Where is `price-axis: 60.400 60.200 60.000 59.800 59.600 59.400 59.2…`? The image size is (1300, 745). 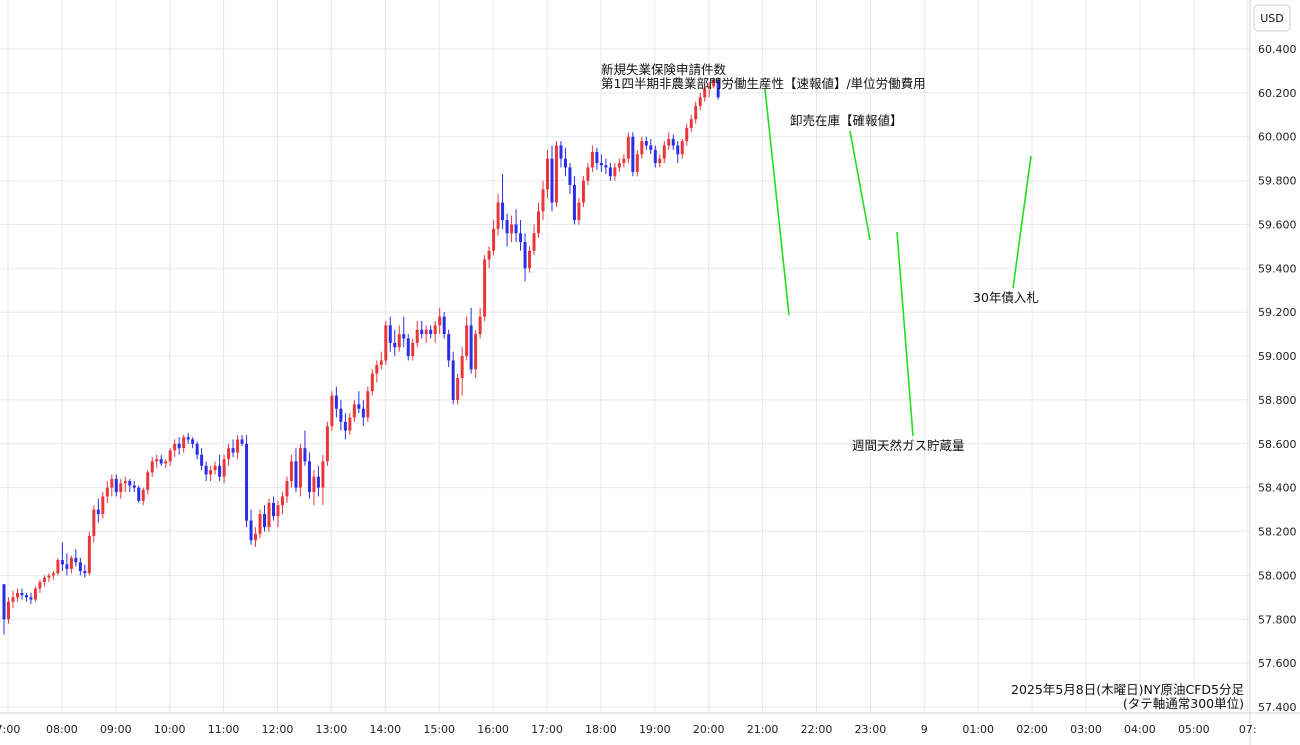 price-axis: 60.400 60.200 60.000 59.800 59.600 59.400 59.2… is located at coordinates (1277, 378).